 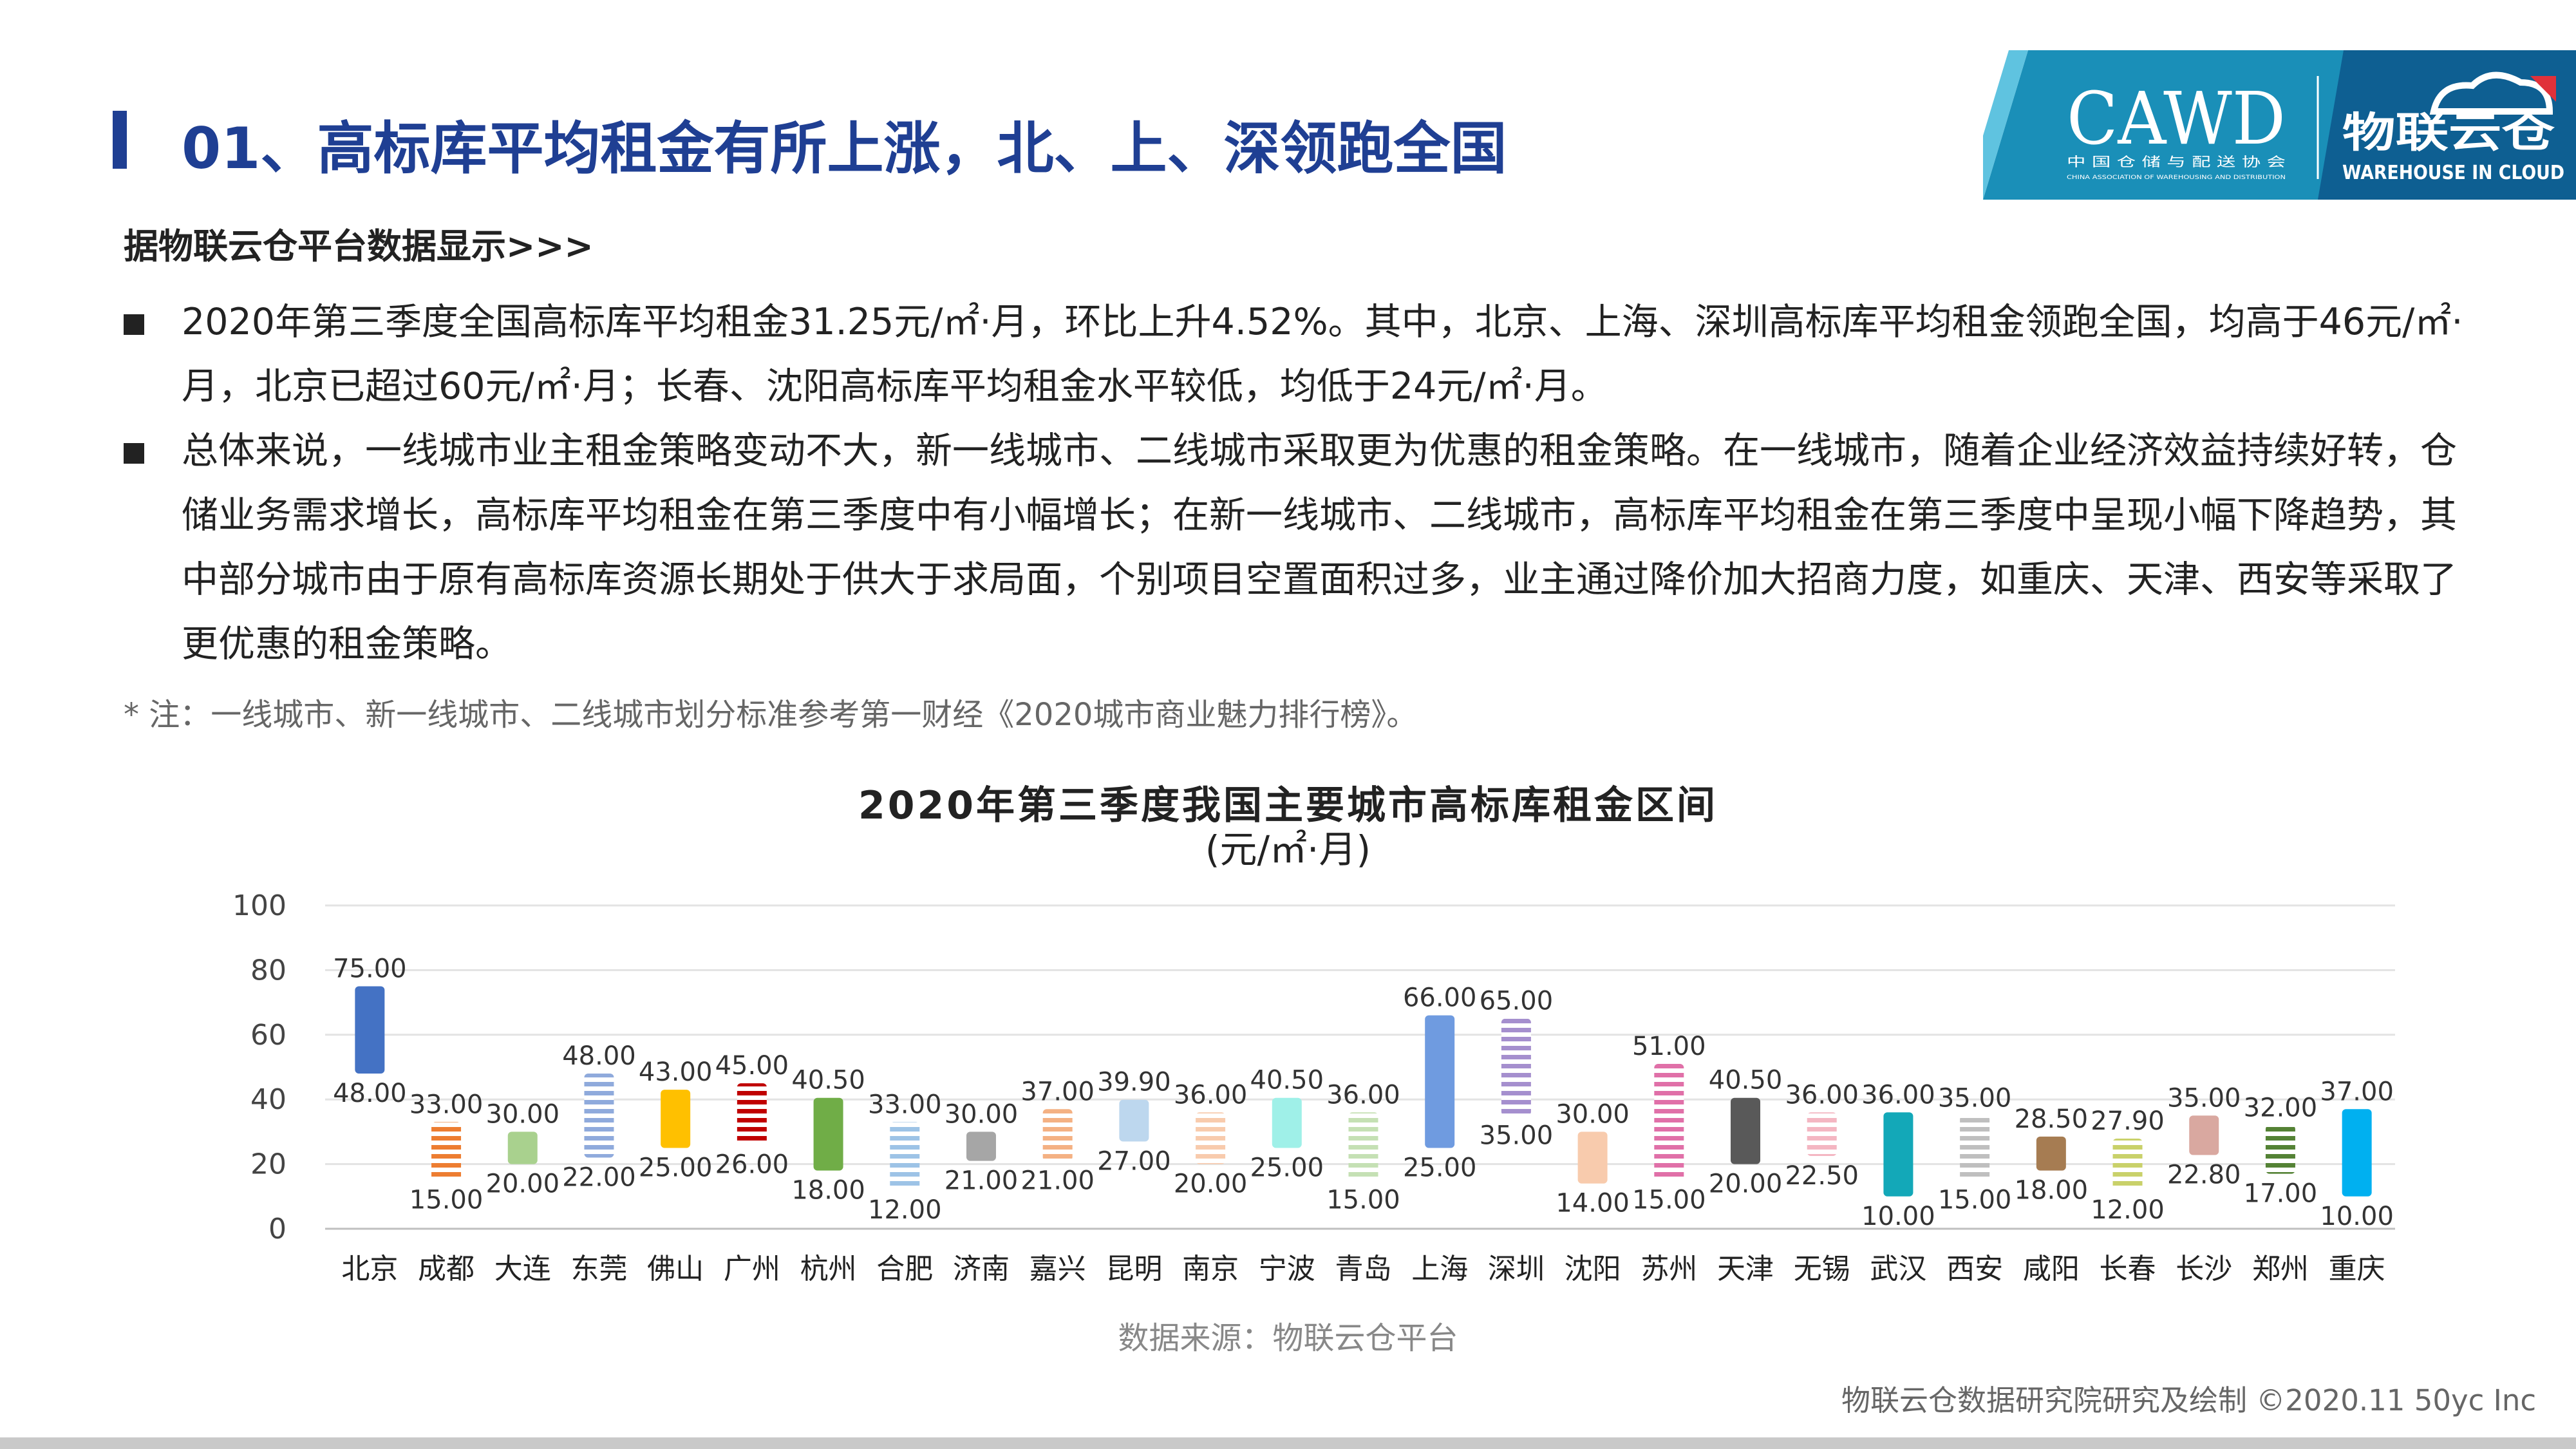 I want to click on logo-cawd: CAWD, so click(x=2176, y=119).